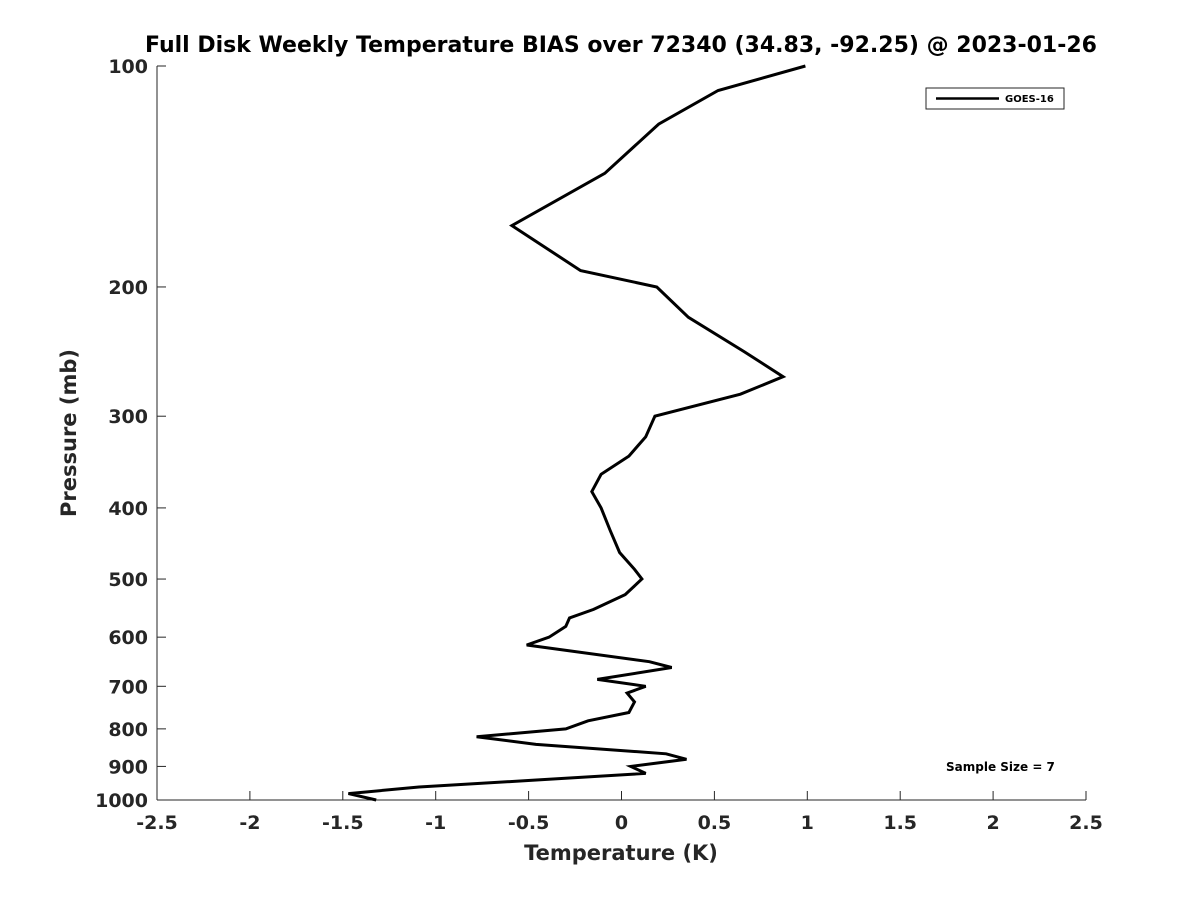  I want to click on x-tick-label: 1.5, so click(900, 823).